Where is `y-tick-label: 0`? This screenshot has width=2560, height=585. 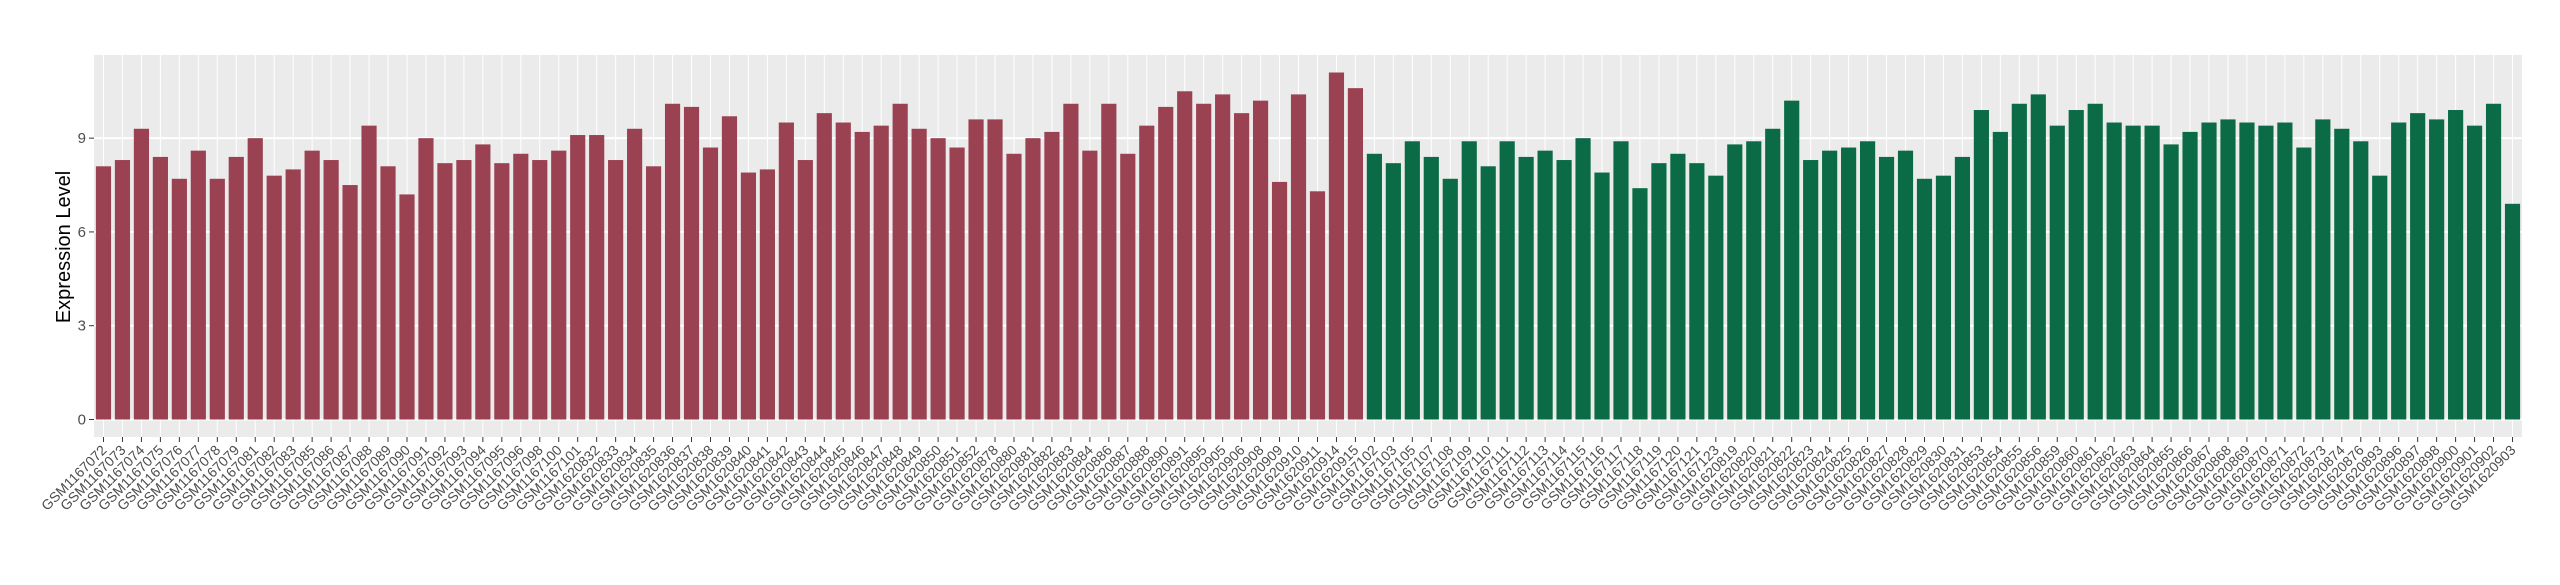
y-tick-label: 0 is located at coordinates (82, 419).